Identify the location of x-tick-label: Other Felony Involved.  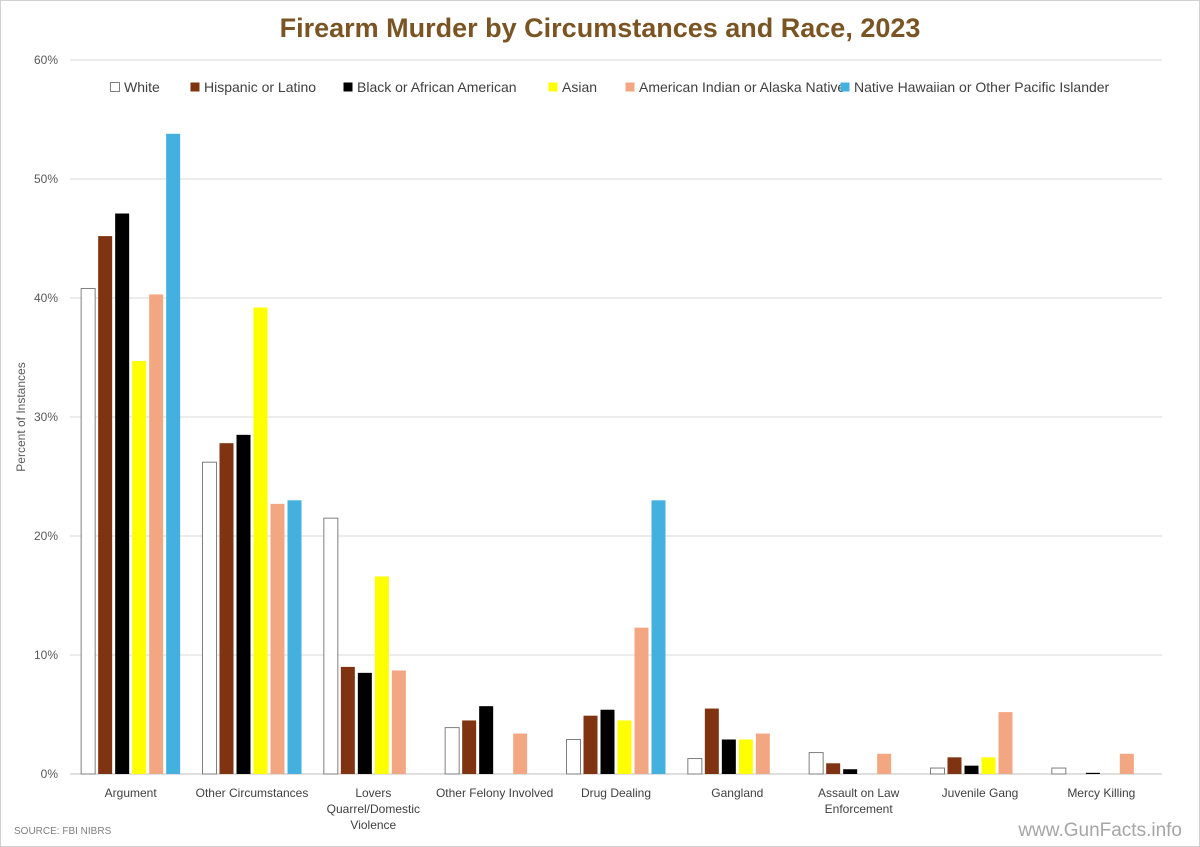
(494, 793).